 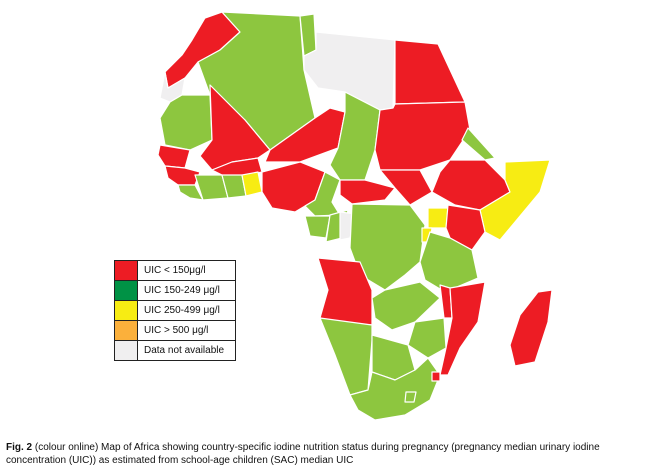 I want to click on legend-swatch-yellow, so click(x=126, y=310).